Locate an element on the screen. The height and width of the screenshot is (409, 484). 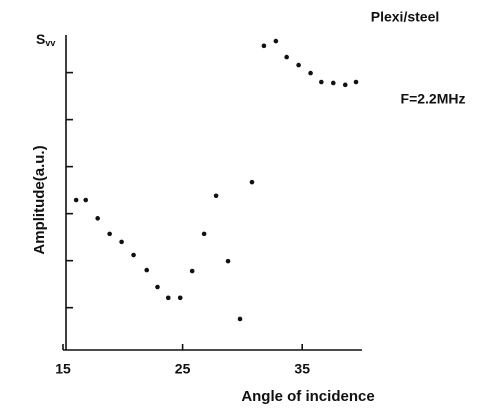
y-axis-label: Amplitude(a.u.) is located at coordinates (39, 199).